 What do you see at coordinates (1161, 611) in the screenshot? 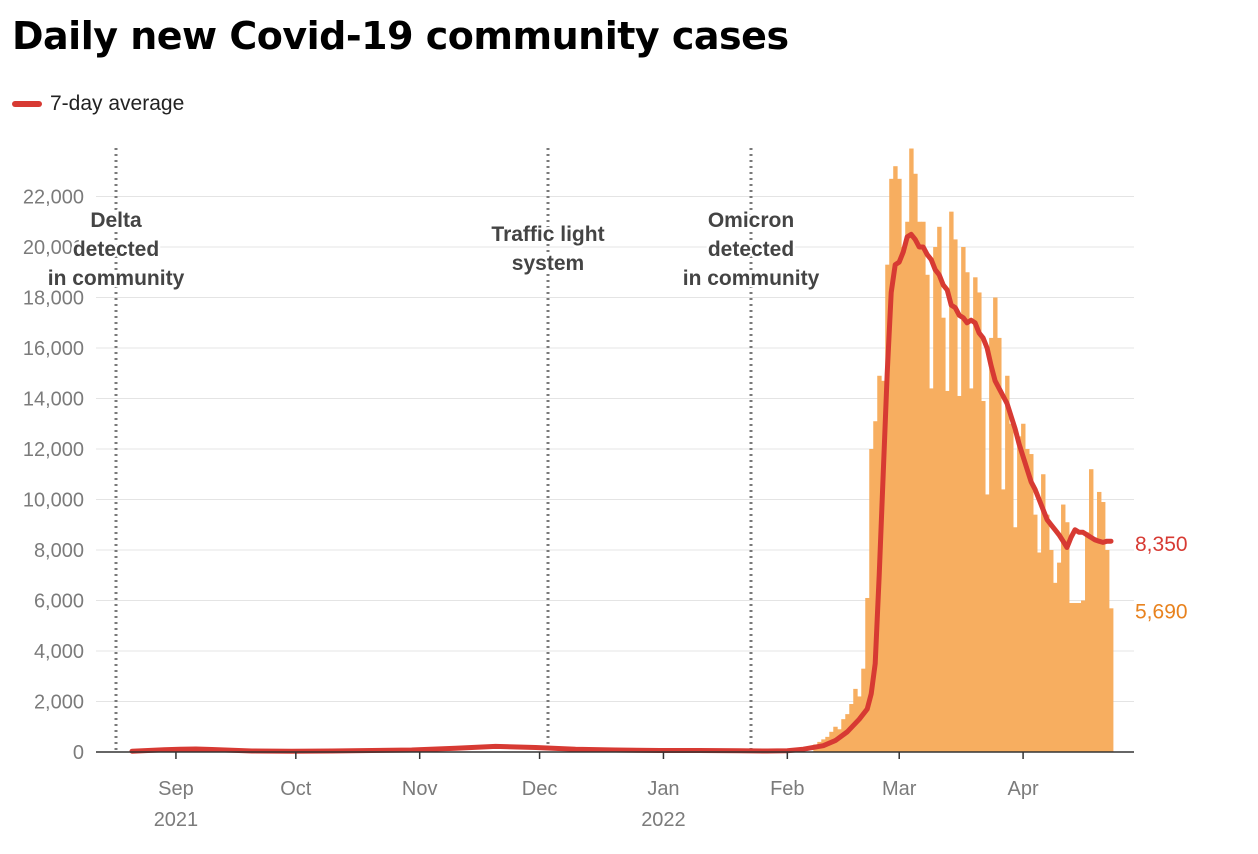
I see `end-label-daily: 5,690` at bounding box center [1161, 611].